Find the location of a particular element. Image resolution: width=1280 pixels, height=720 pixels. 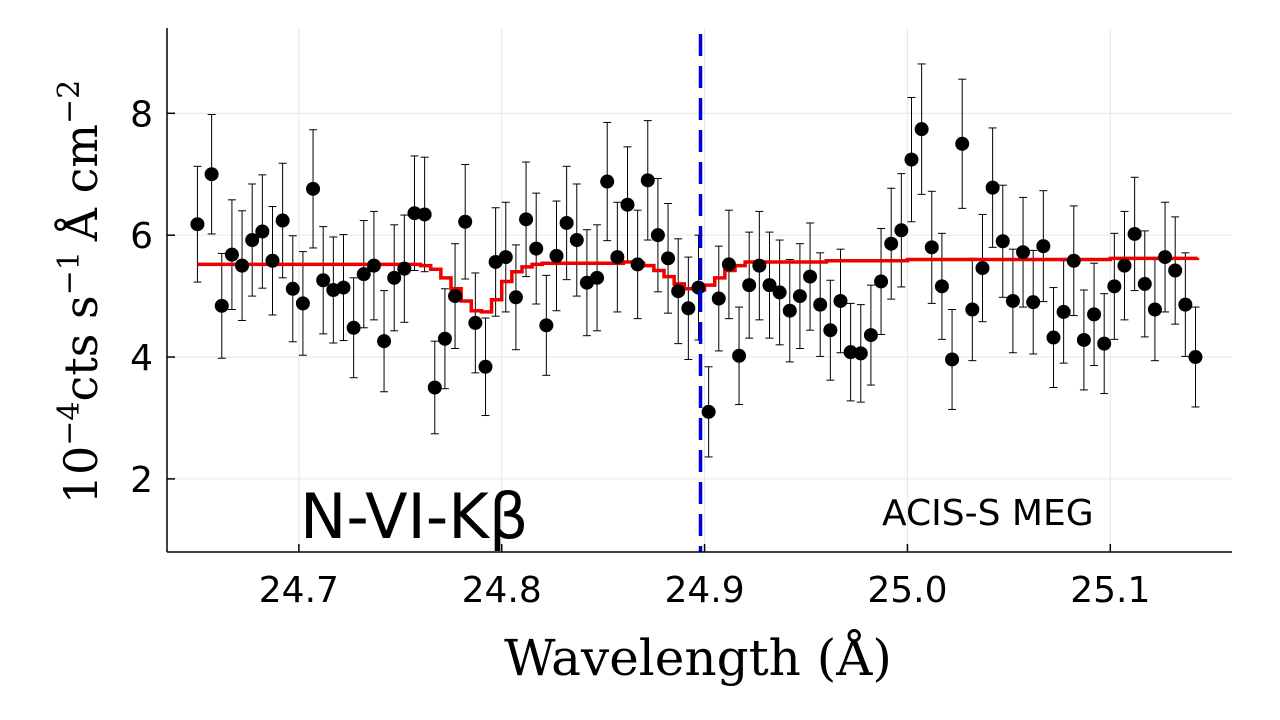

x-tick-label-2: 24.9 is located at coordinates (704, 590).